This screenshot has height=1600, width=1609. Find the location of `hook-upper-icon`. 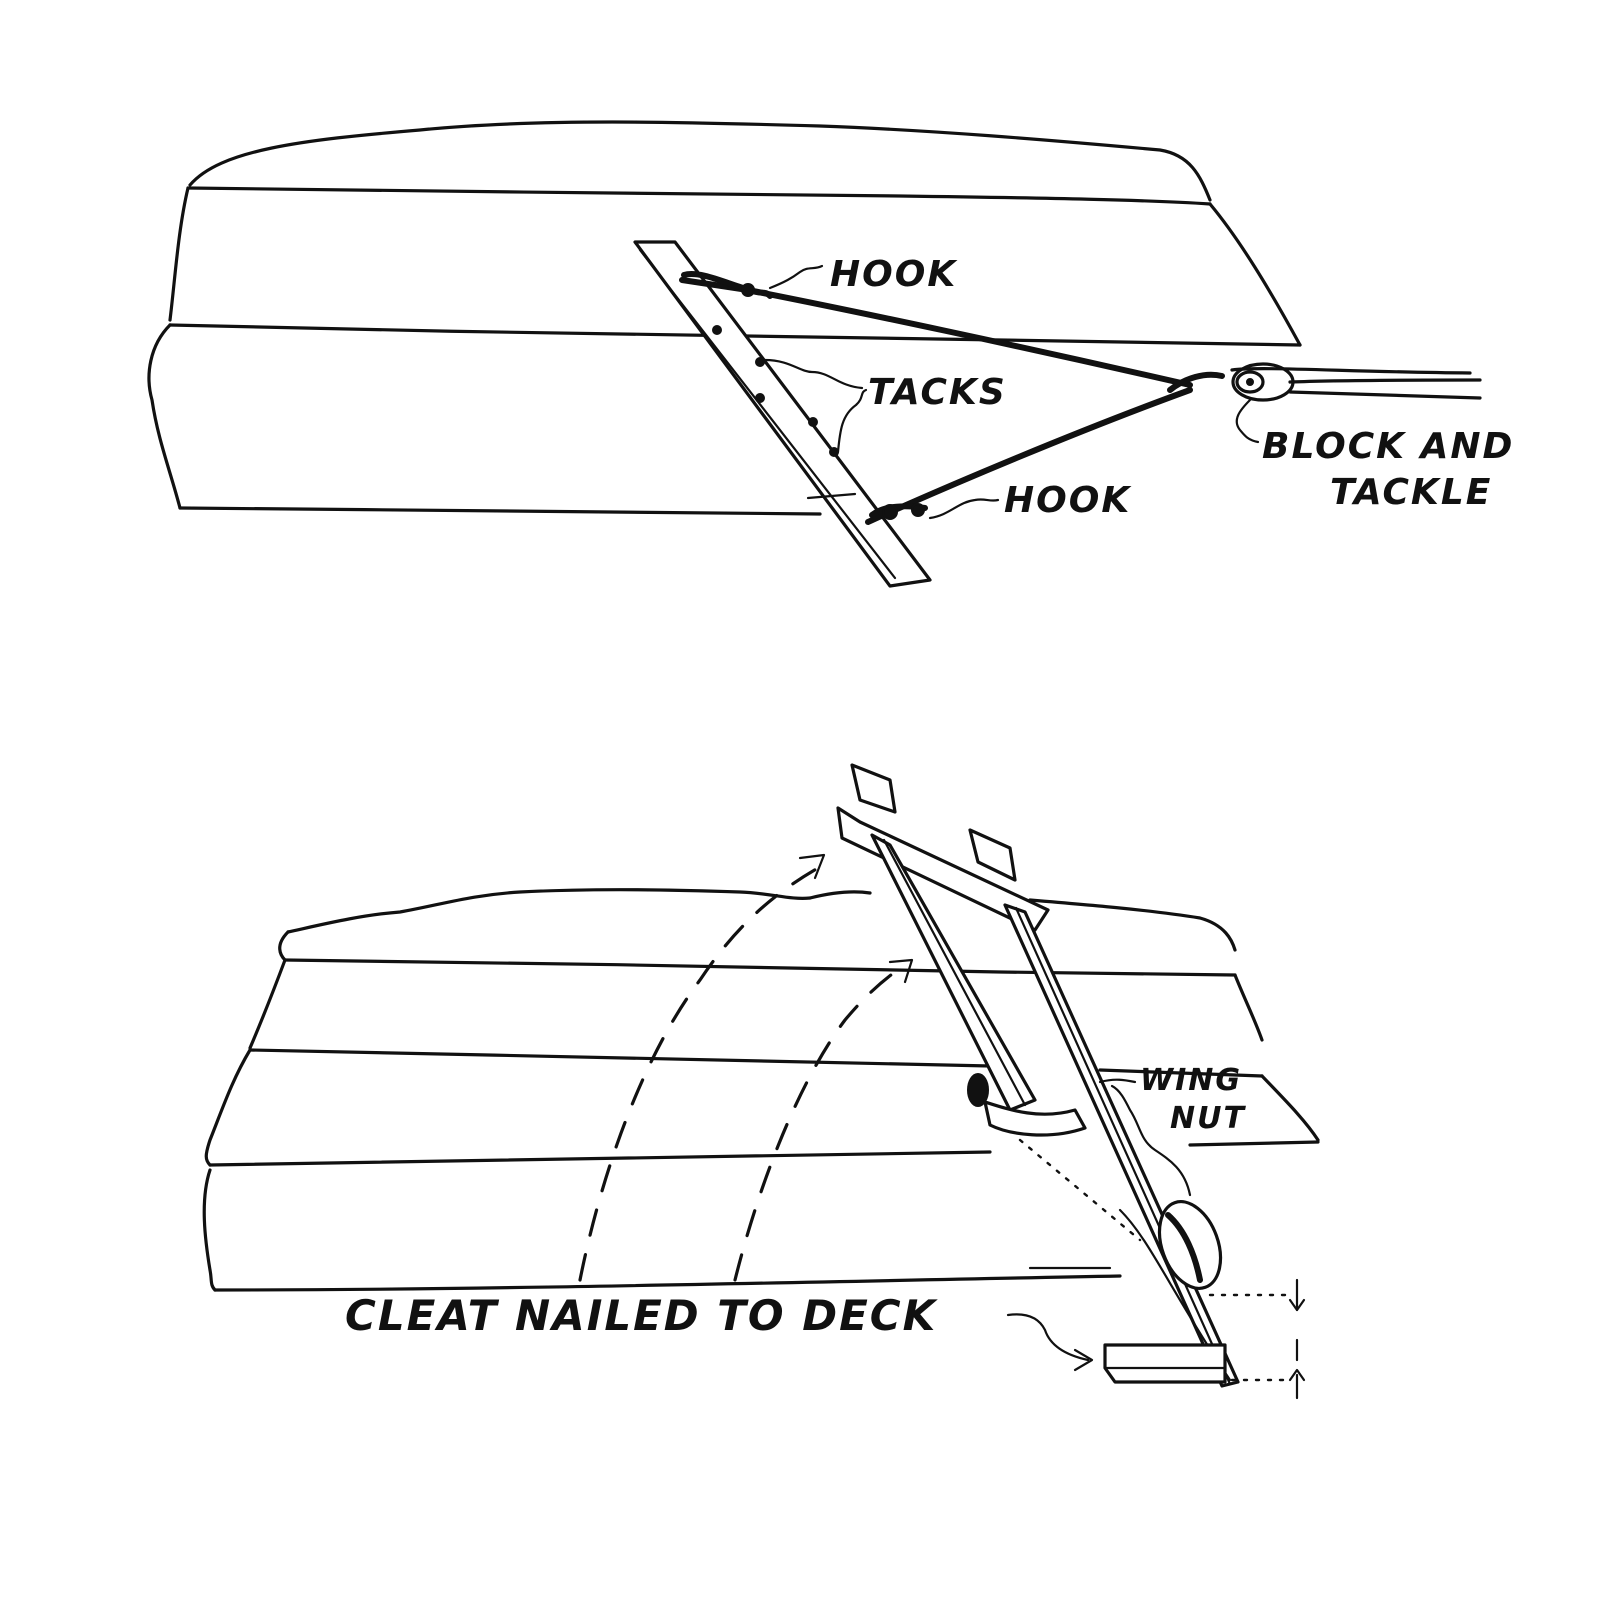

hook-upper-icon is located at coordinates (727, 285).